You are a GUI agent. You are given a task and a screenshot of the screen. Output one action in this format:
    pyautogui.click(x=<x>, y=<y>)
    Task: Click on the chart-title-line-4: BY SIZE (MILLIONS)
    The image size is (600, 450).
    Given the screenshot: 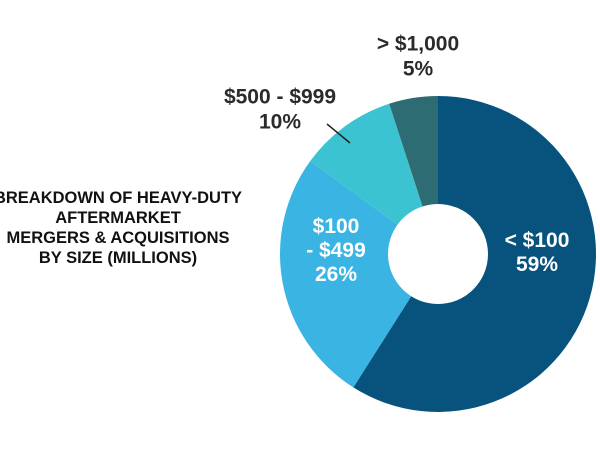 What is the action you would take?
    pyautogui.click(x=118, y=258)
    